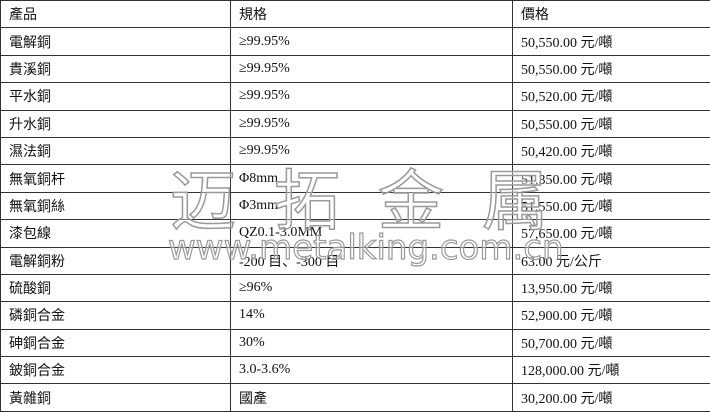 The image size is (710, 412). Describe the element at coordinates (611, 178) in the screenshot. I see `cell-price: 51,350.00 元/噸` at that location.